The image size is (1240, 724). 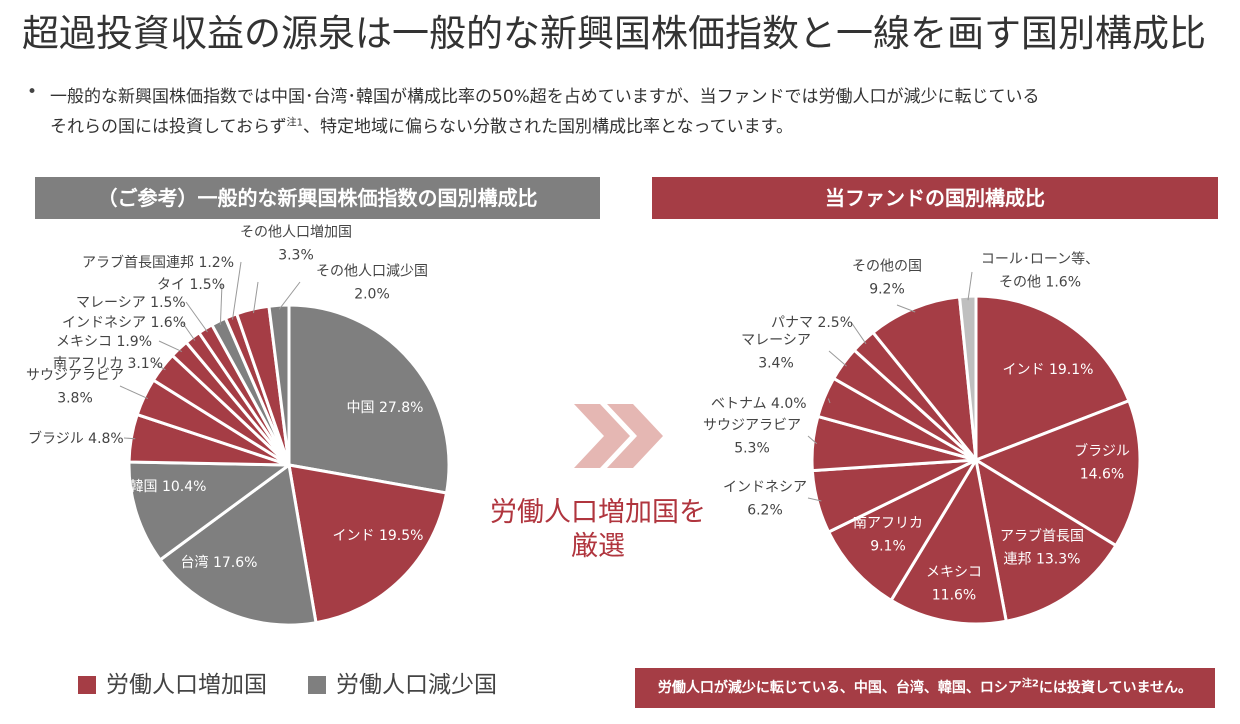 I want to click on highlight-caption: 労働人口増加国を 厳選, so click(x=598, y=530).